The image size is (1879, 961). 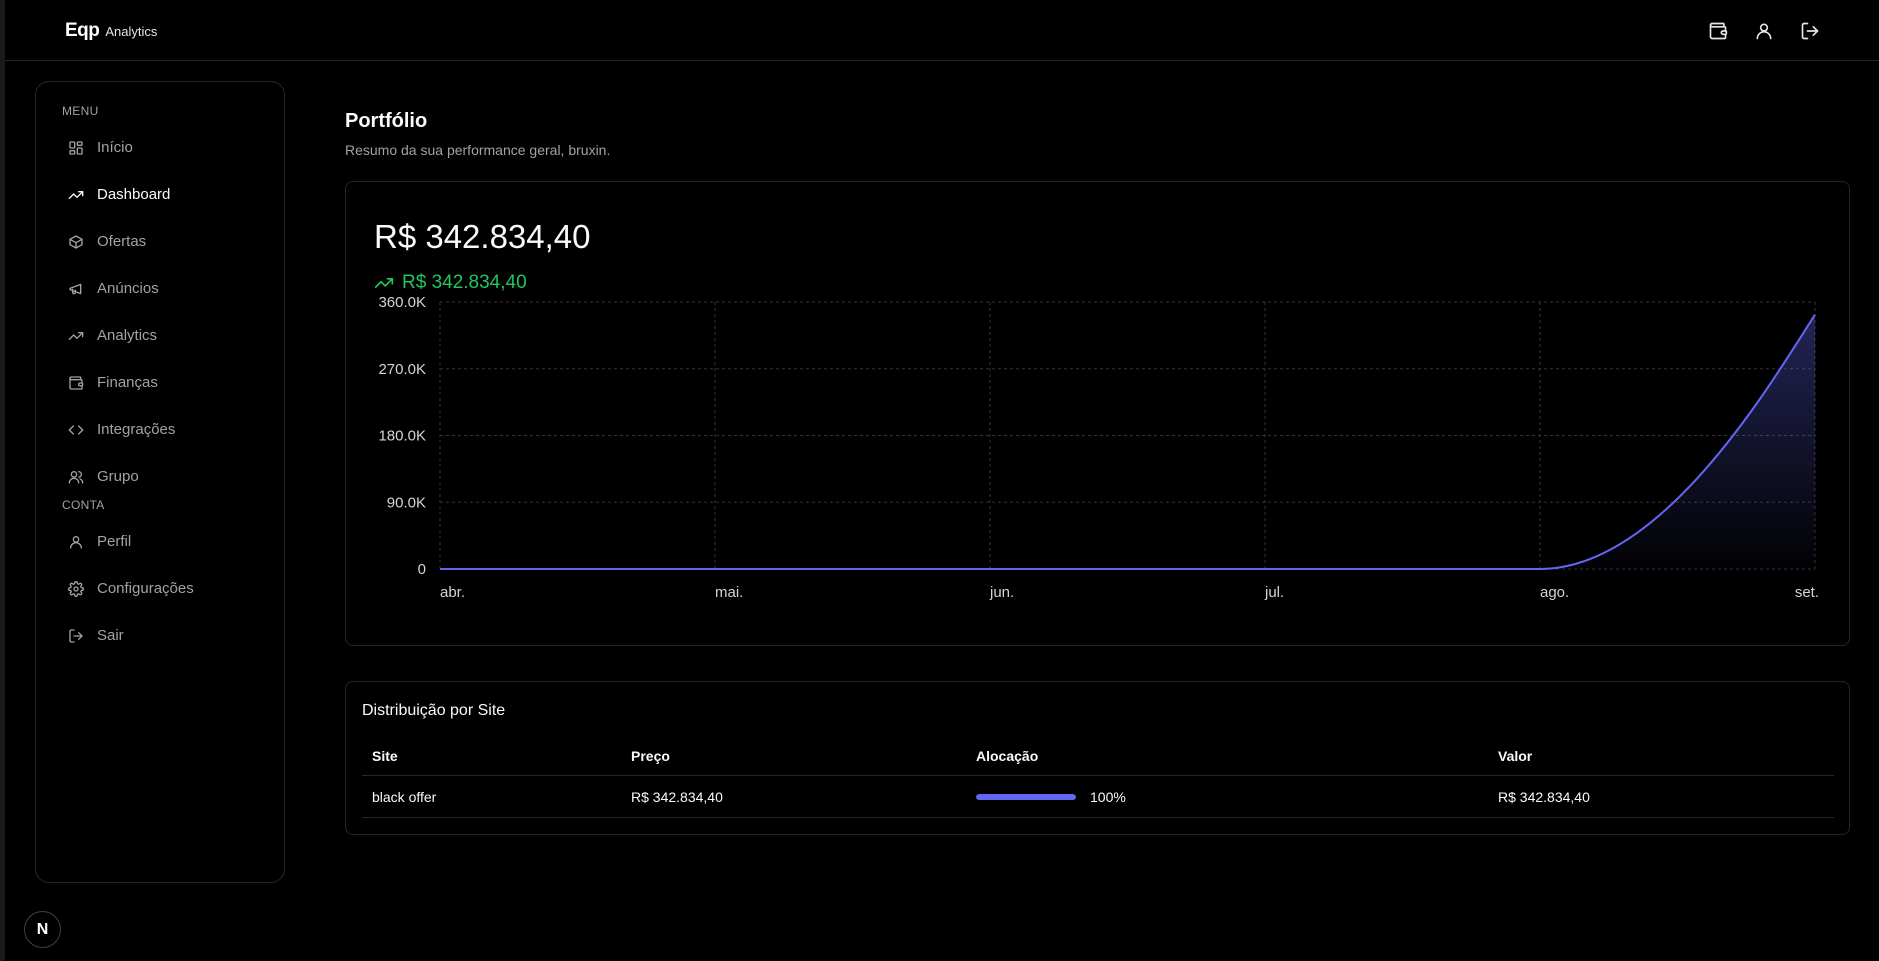 What do you see at coordinates (2, 480) in the screenshot?
I see `window-edge` at bounding box center [2, 480].